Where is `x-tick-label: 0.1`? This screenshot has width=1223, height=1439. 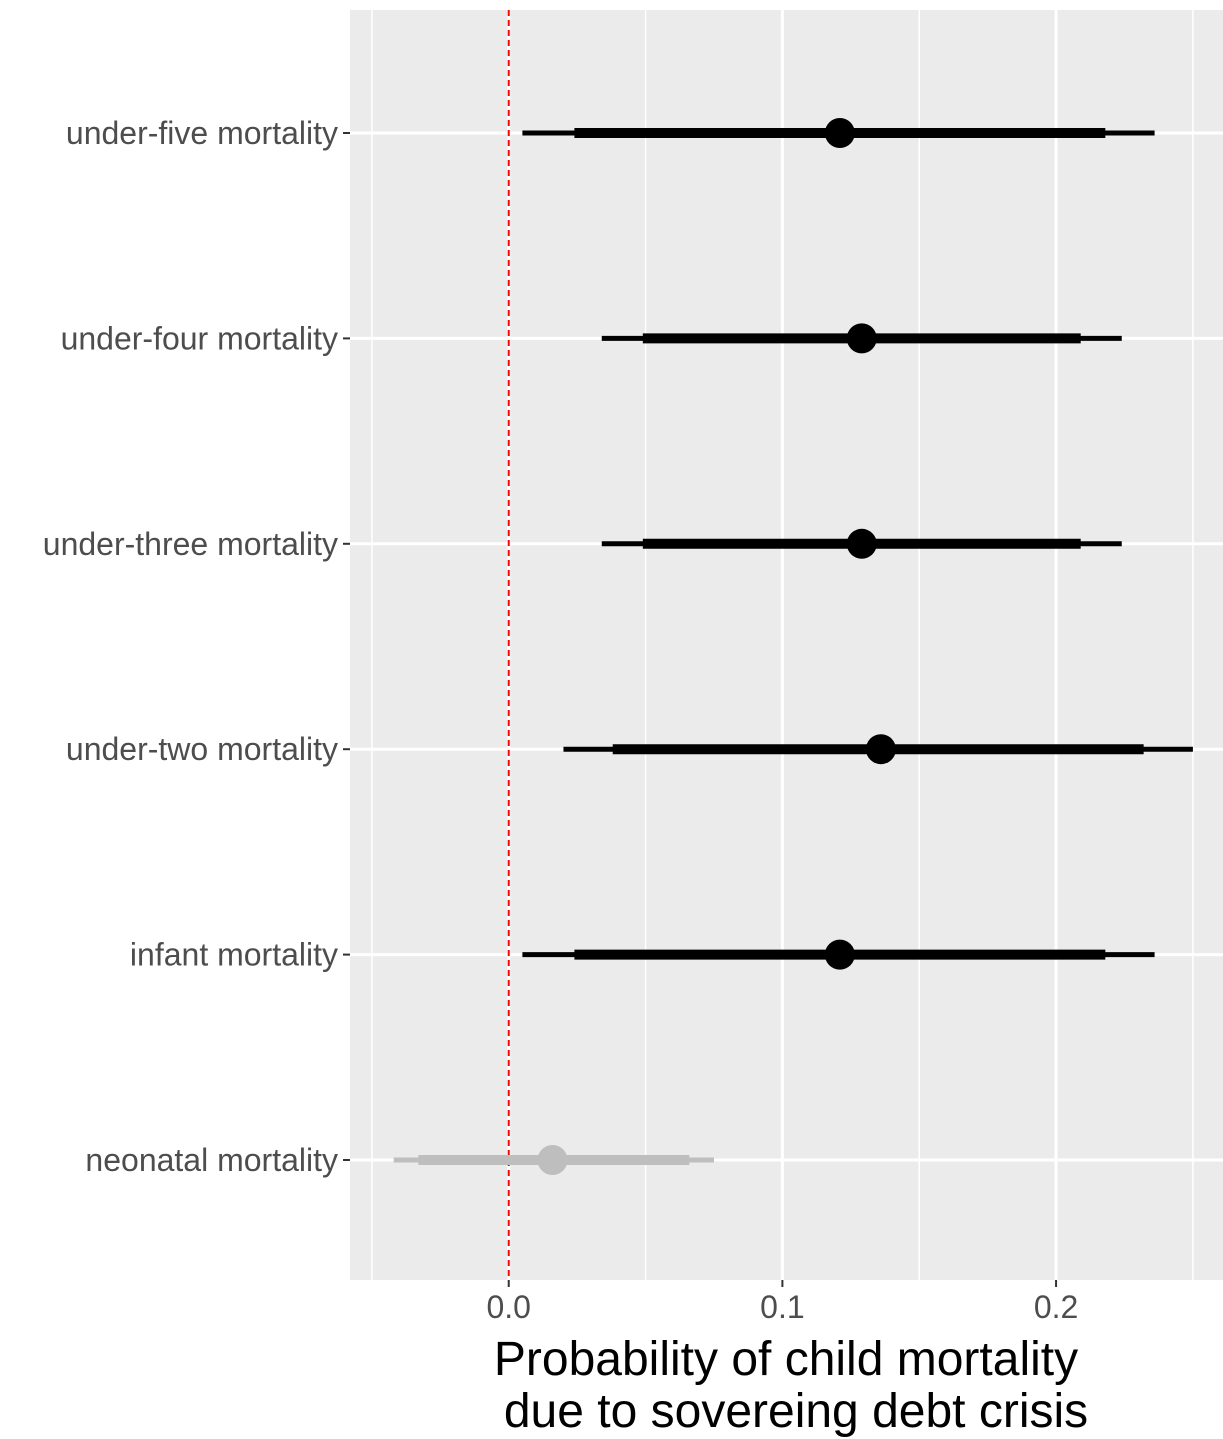
x-tick-label: 0.1 is located at coordinates (782, 1307).